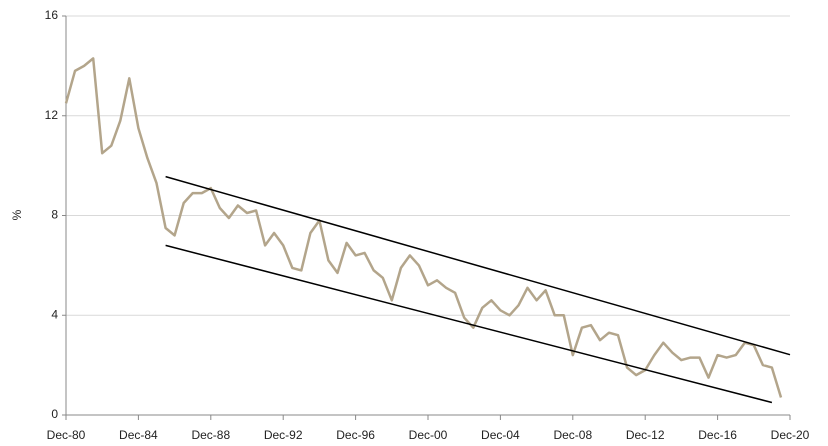  Describe the element at coordinates (790, 435) in the screenshot. I see `x-tick-label: Dec-20` at that location.